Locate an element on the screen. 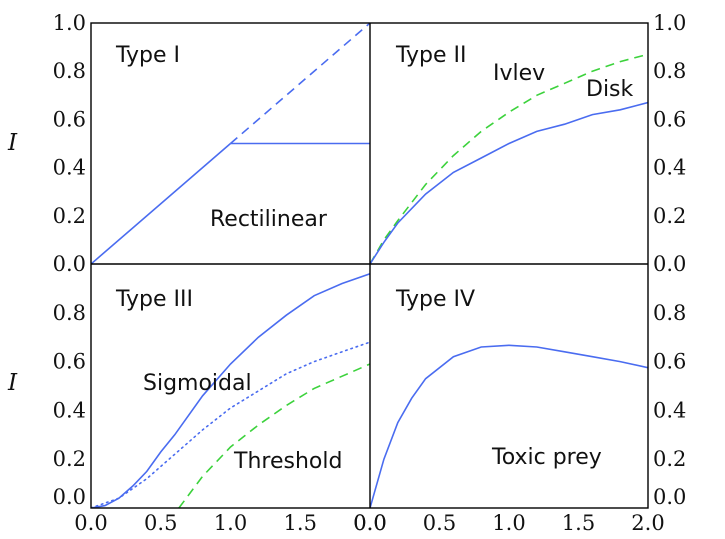  ytick-right-upper-1: 0.2 is located at coordinates (669, 216).